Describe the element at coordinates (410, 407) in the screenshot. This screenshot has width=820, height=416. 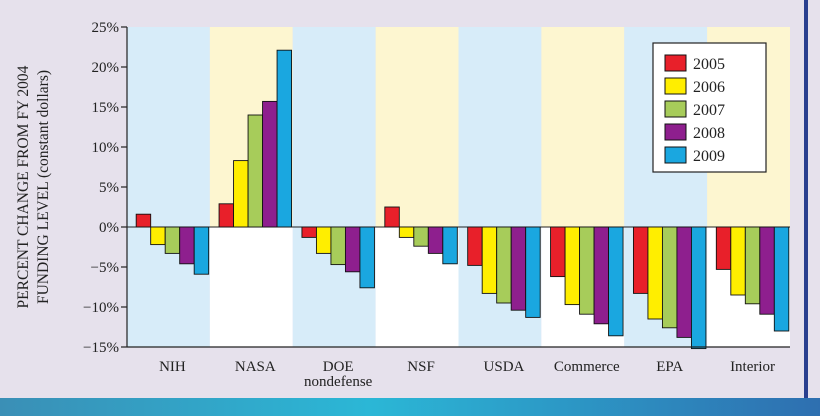
I see `decorative-bottom-band` at that location.